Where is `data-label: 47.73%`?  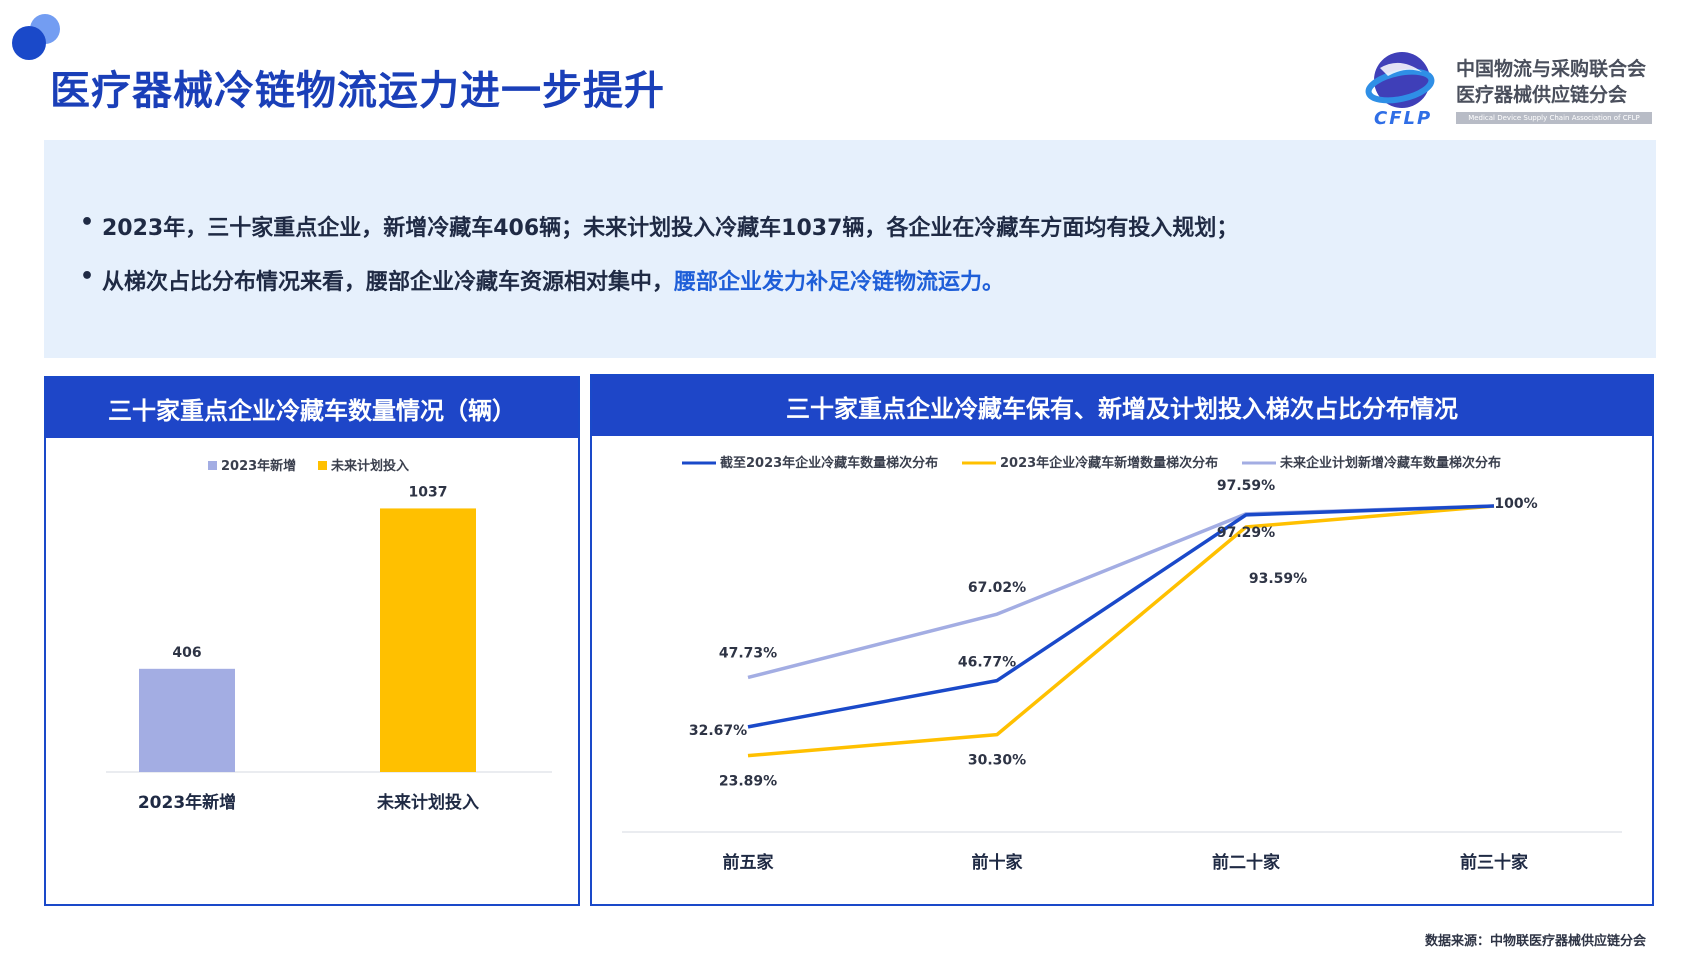 data-label: 47.73% is located at coordinates (748, 653).